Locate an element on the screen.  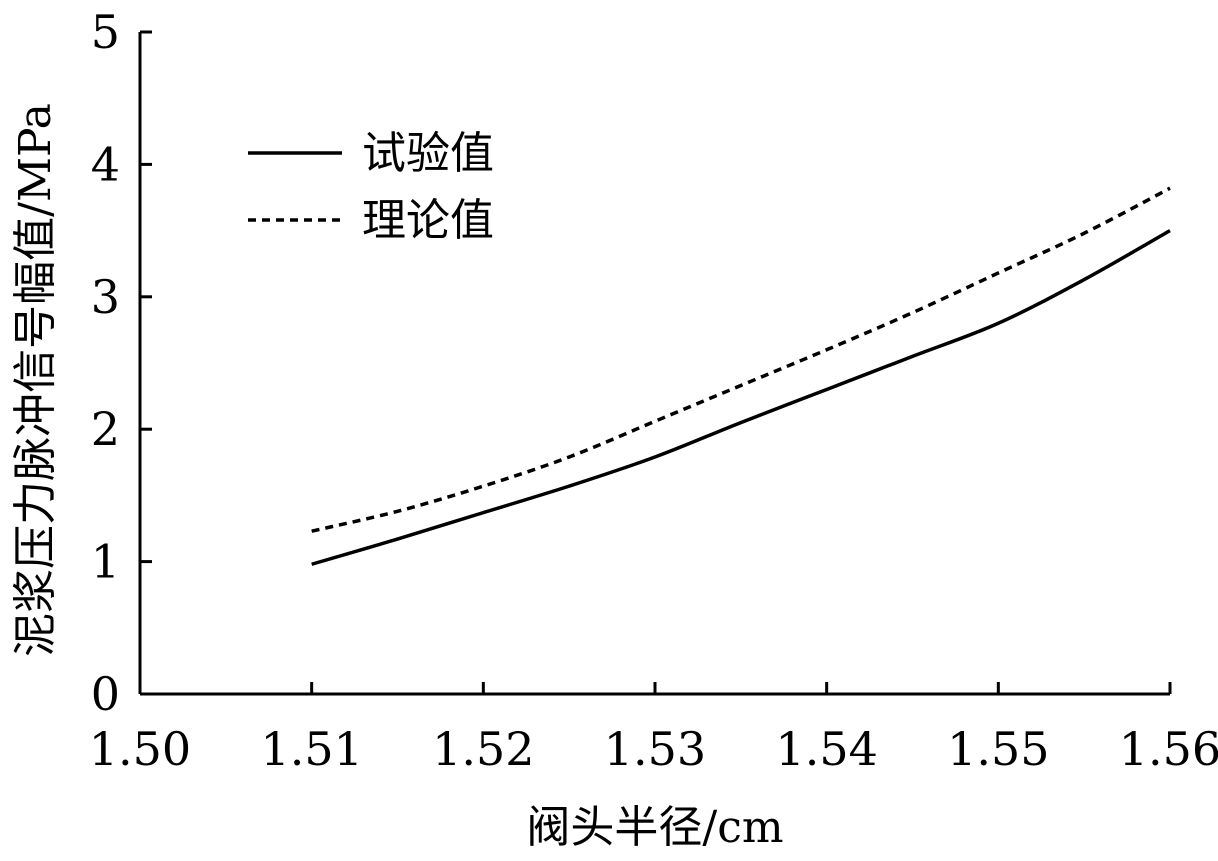
y-tick-label: 4 is located at coordinates (105, 164).